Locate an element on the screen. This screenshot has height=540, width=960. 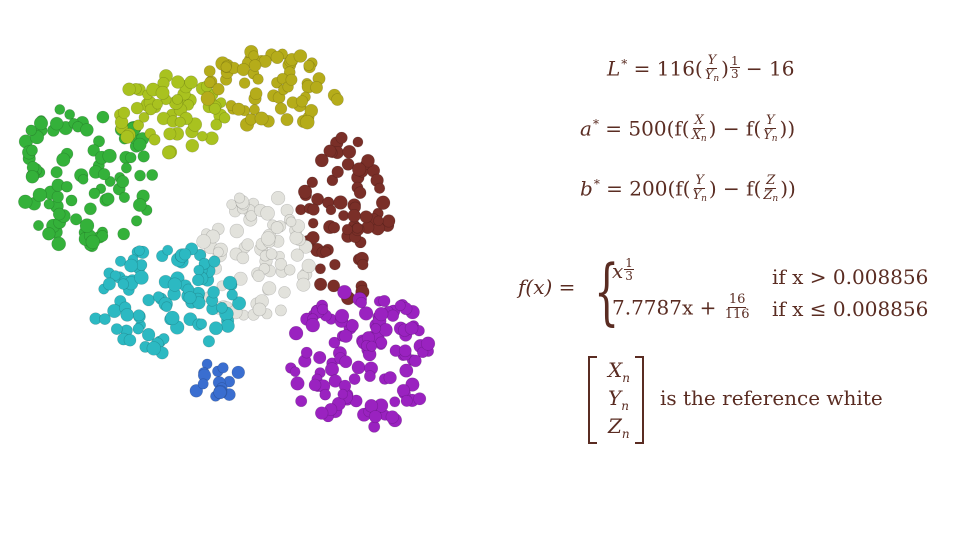
vector-z: Z is located at coordinates (615, 426).